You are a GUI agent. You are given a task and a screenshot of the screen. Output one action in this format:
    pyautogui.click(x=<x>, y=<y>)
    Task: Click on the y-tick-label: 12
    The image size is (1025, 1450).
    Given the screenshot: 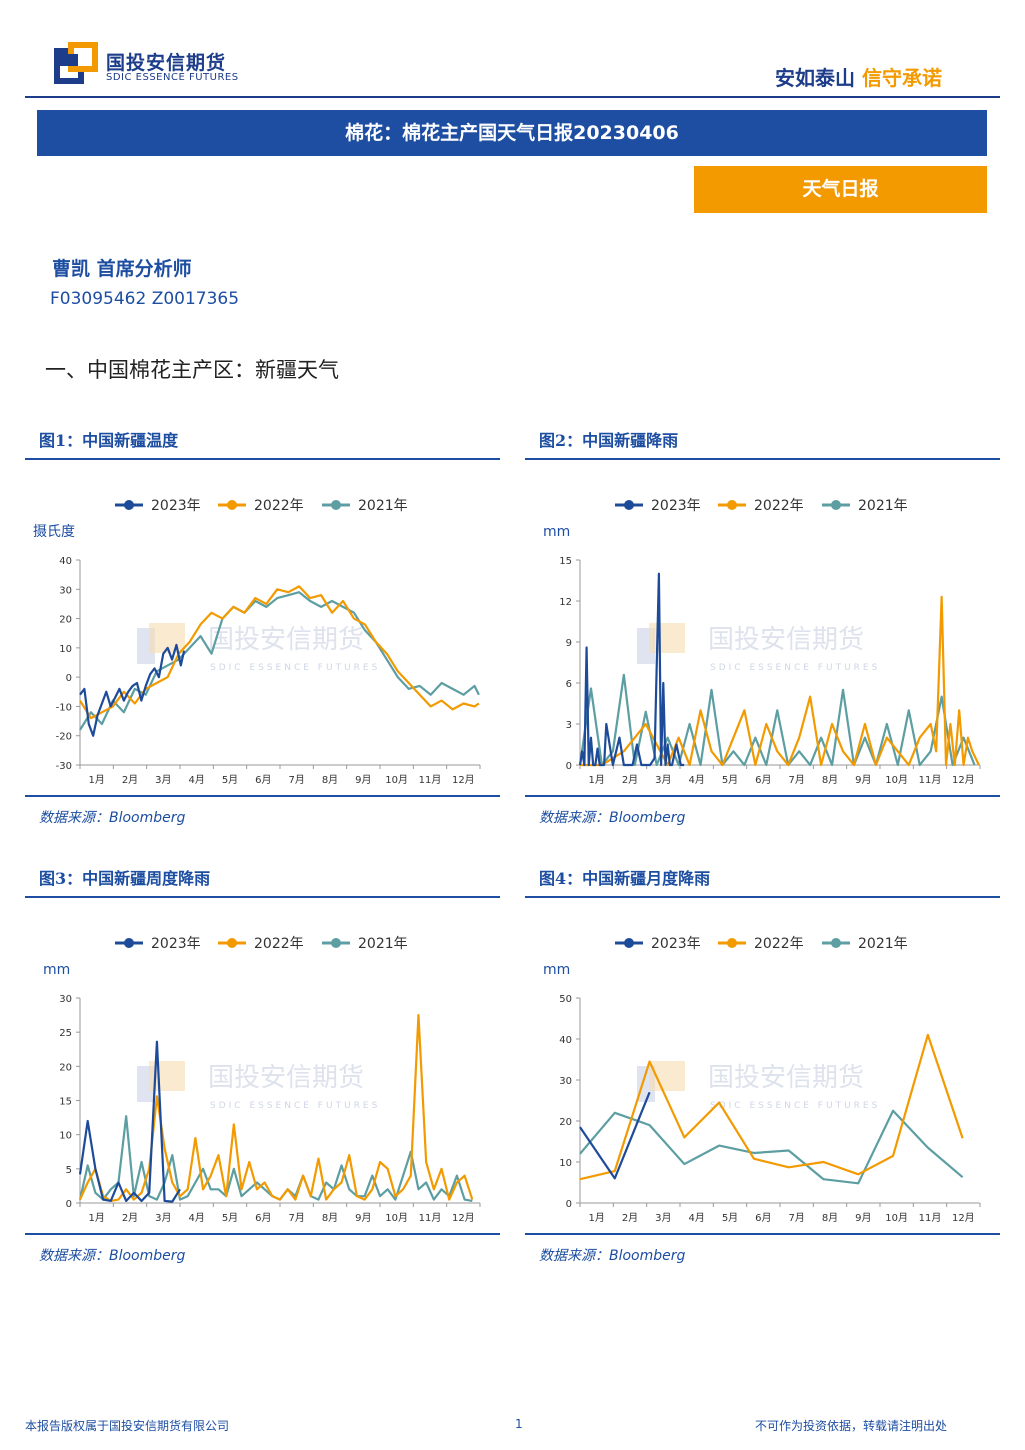 What is the action you would take?
    pyautogui.click(x=565, y=602)
    